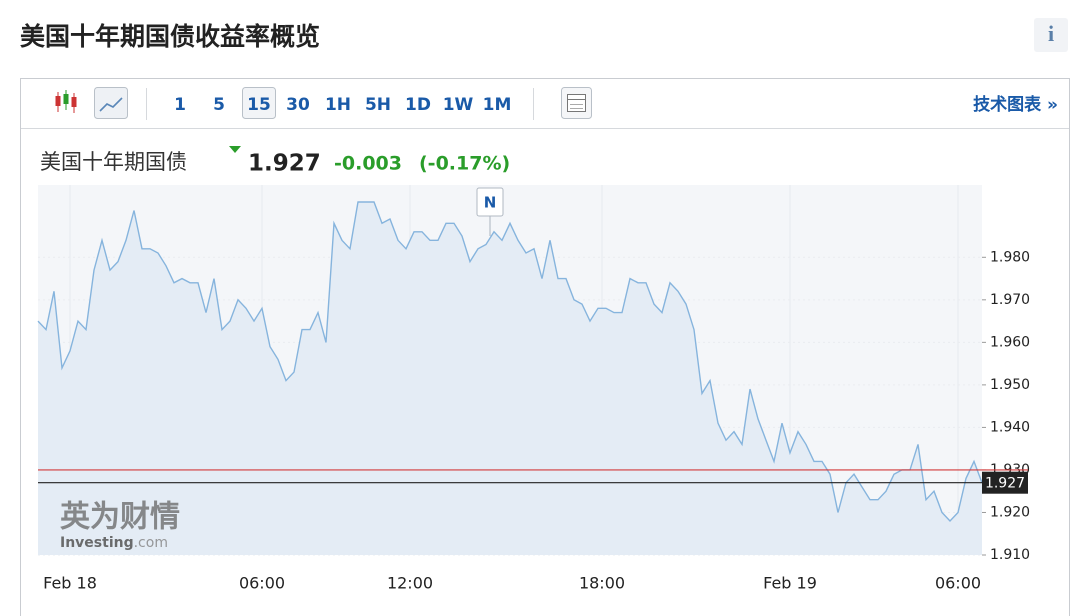  Describe the element at coordinates (97, 543) in the screenshot. I see `watermark-brand-name: Investing` at that location.